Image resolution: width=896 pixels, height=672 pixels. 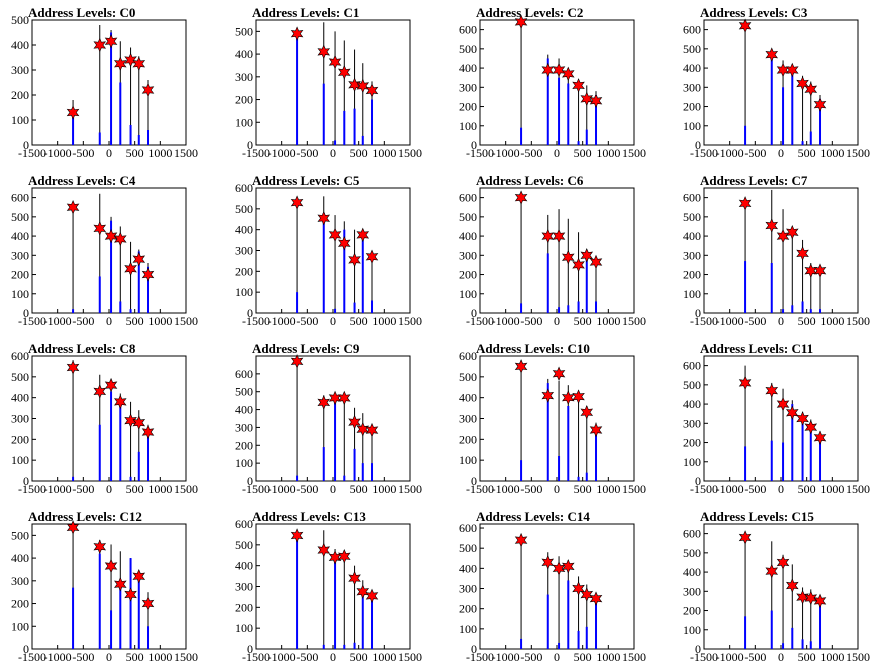 I want to click on panel-title: Address Levels: C9, so click(x=306, y=348).